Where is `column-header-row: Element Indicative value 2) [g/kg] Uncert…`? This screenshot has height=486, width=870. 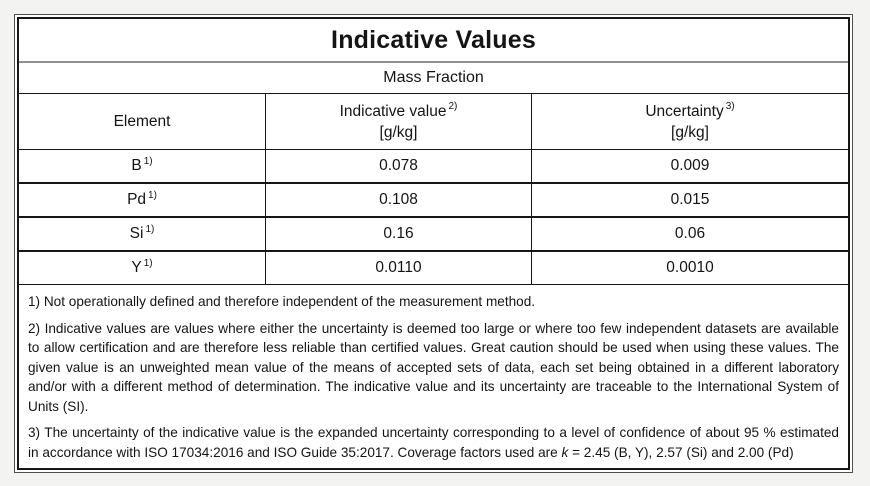 column-header-row: Element Indicative value 2) [g/kg] Uncert… is located at coordinates (433, 122).